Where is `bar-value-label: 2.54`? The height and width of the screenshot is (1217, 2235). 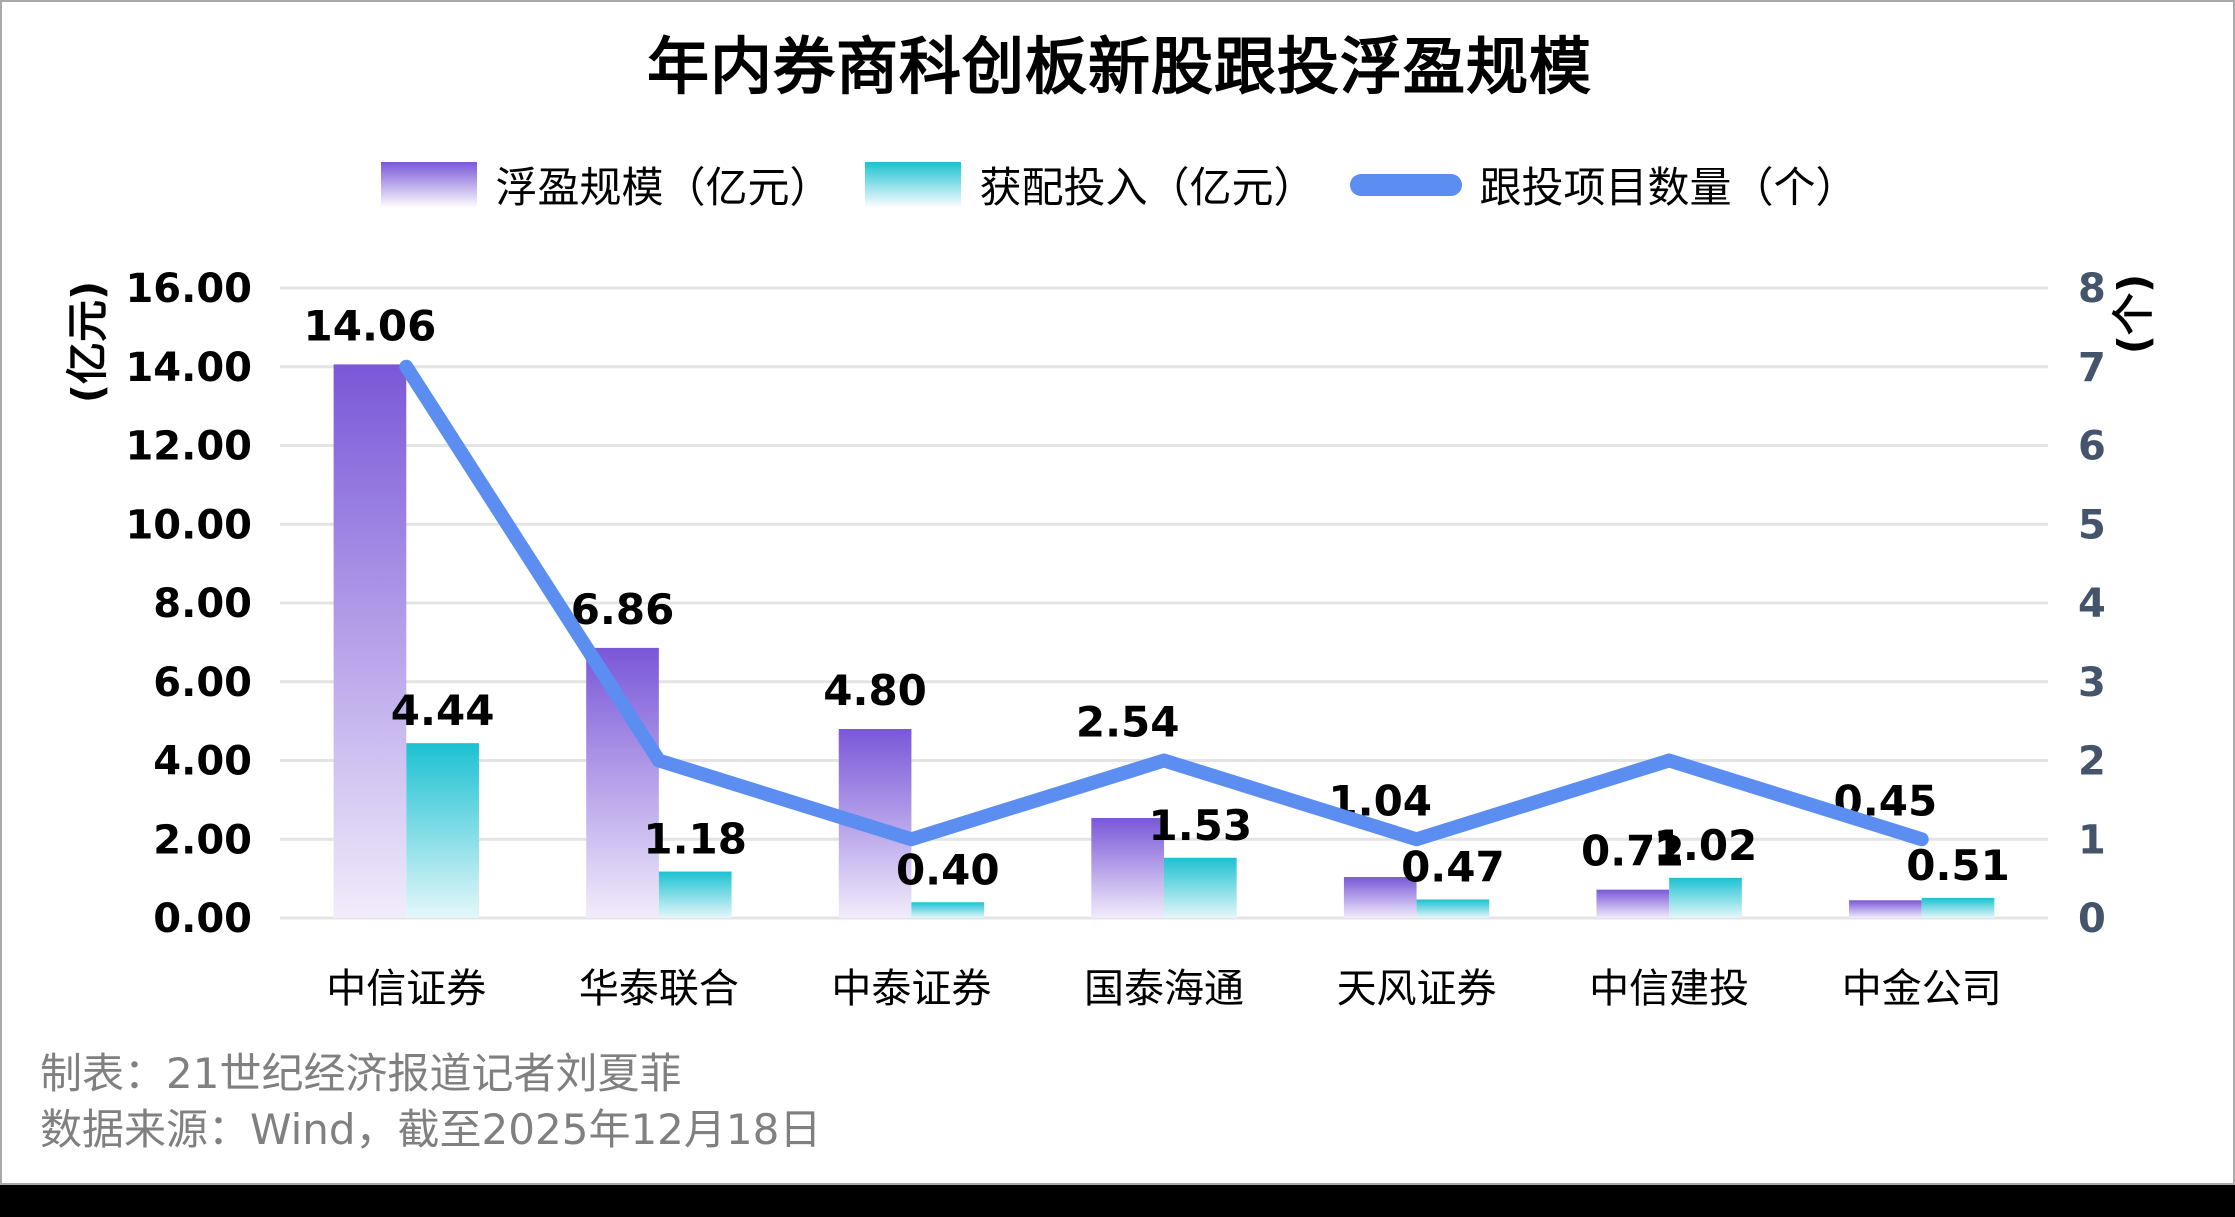 bar-value-label: 2.54 is located at coordinates (1128, 722).